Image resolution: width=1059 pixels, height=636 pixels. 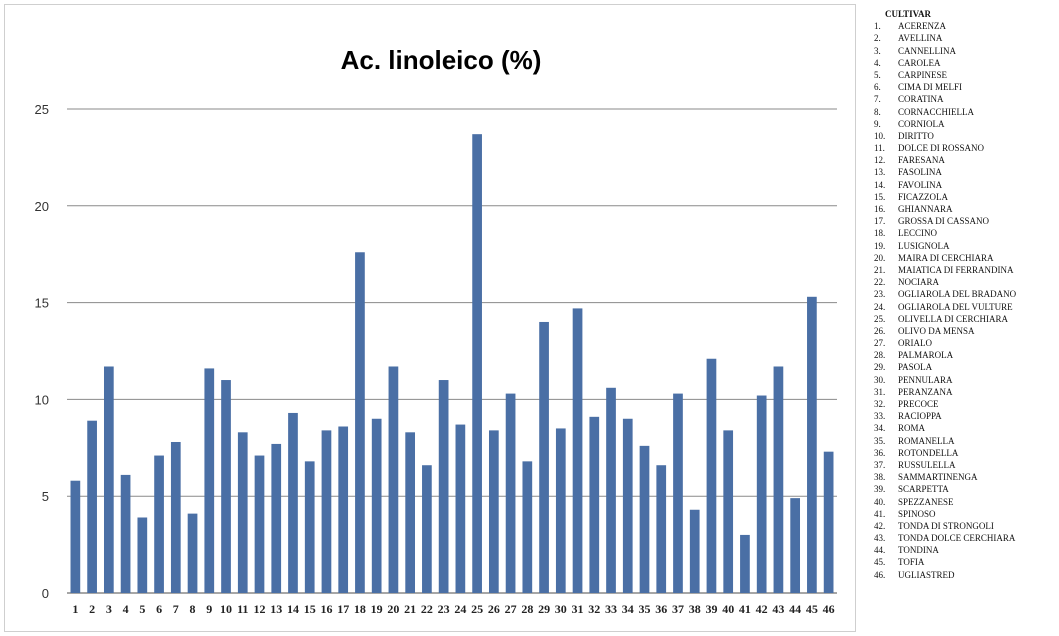 I want to click on legend-item: 39. SCARPETTA, so click(x=966, y=489).